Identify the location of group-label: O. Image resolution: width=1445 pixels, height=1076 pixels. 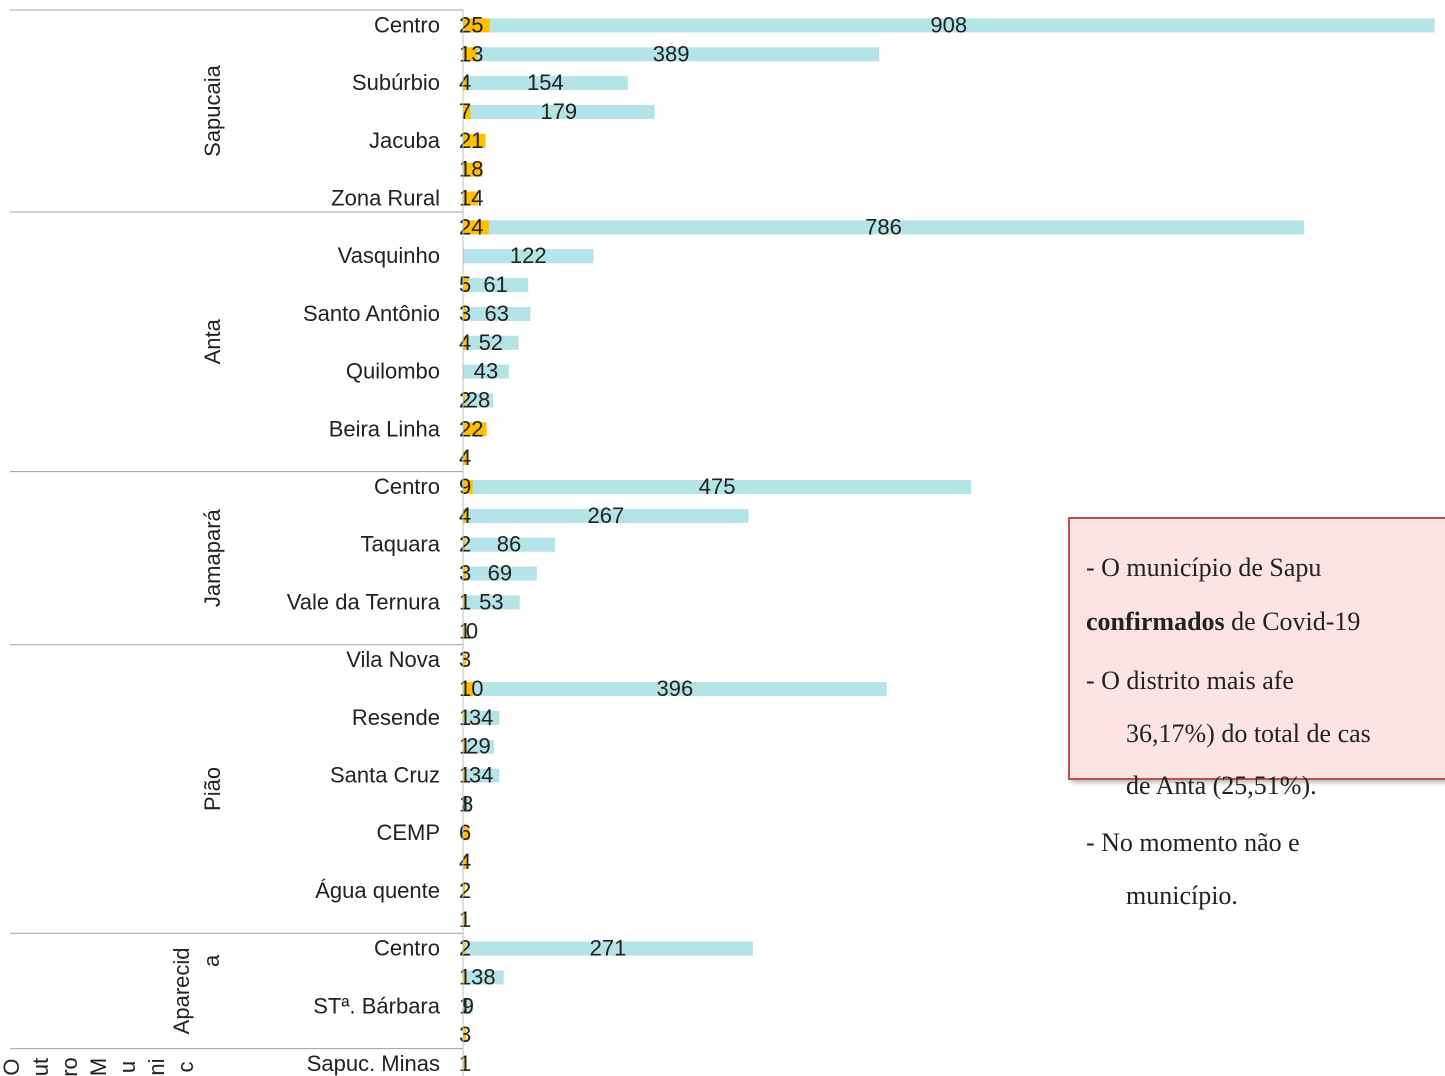
(12, 1066).